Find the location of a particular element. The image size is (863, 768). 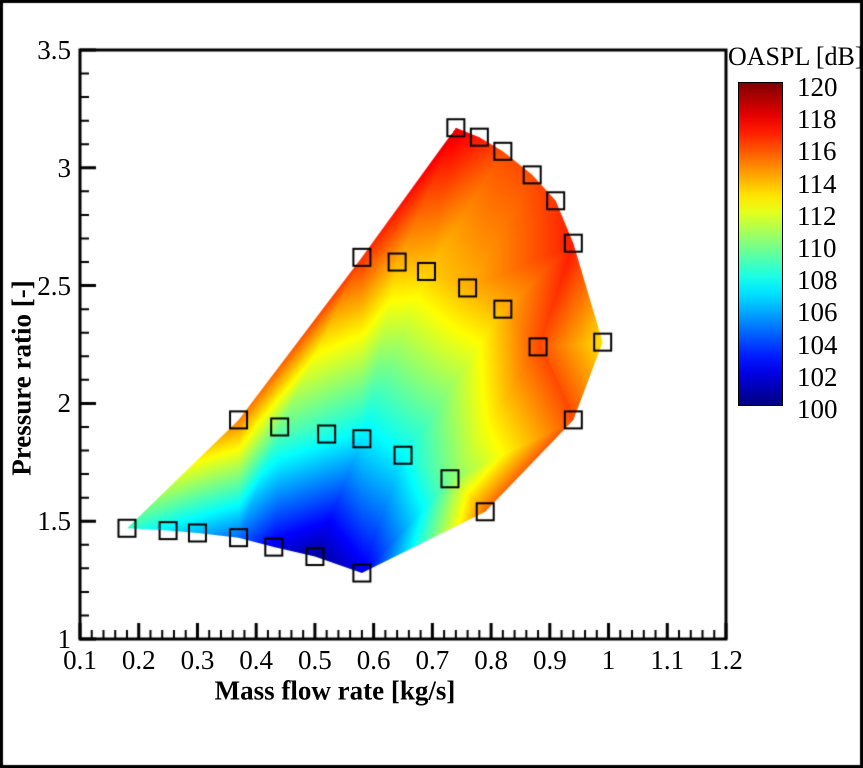

y-tick-label: 1 is located at coordinates (64, 639).